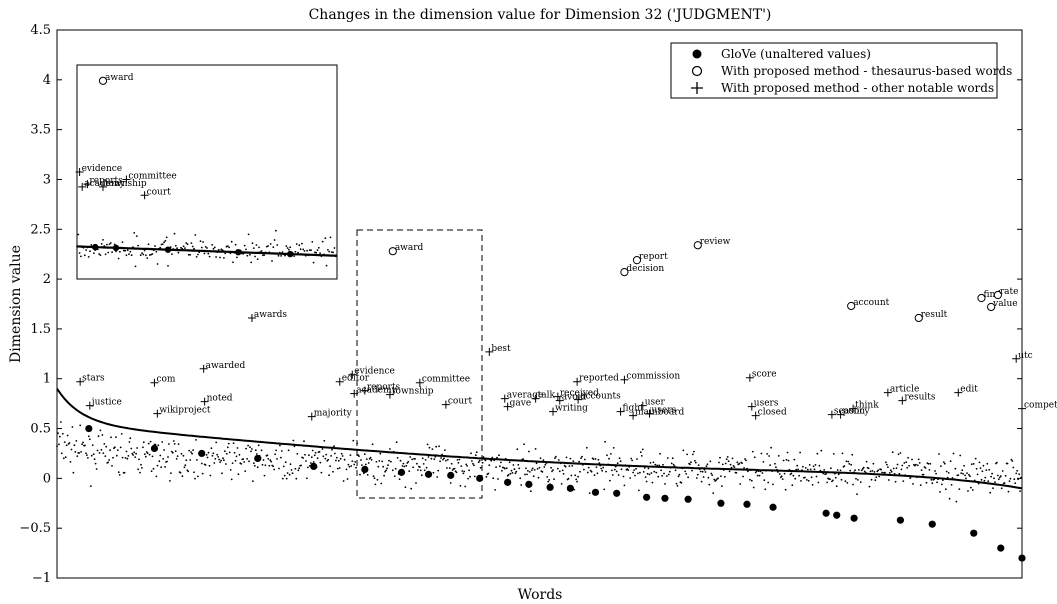  Describe the element at coordinates (992, 295) in the screenshot. I see `thesaurus-point-label: find` at that location.